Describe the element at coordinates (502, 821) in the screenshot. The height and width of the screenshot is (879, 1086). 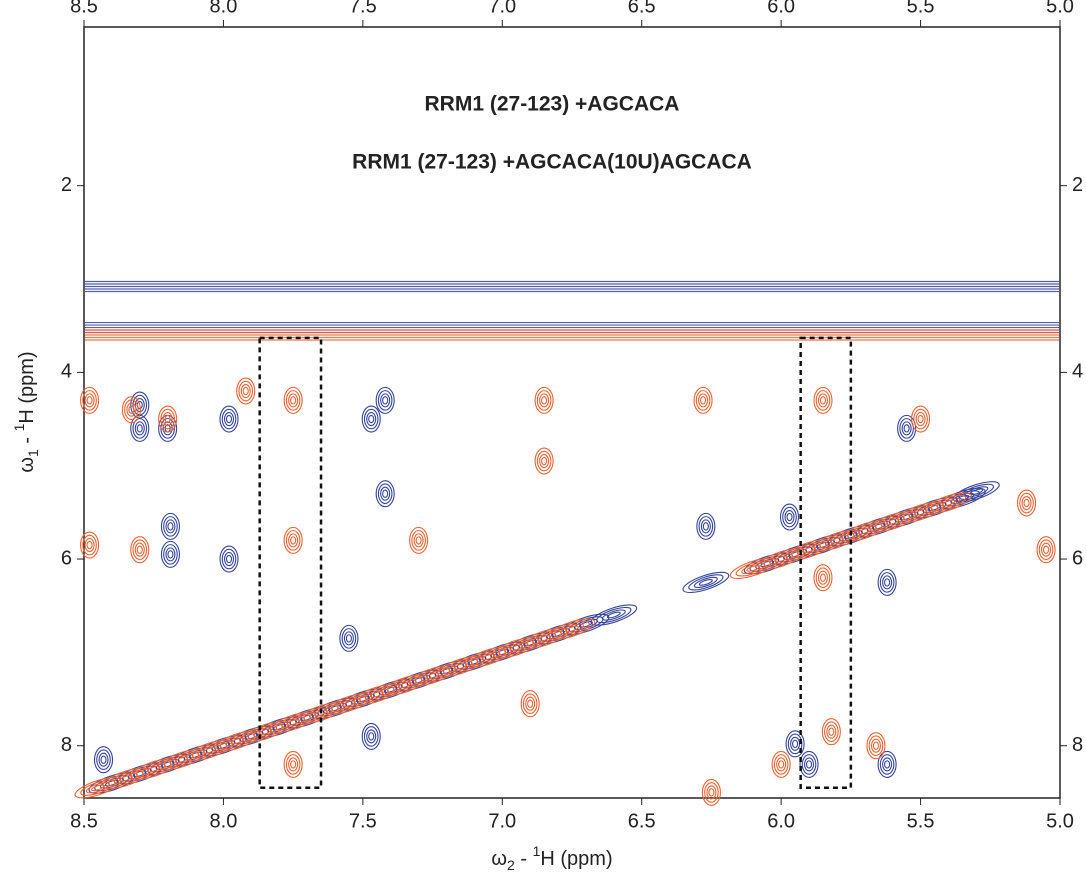
I see `x-tick-label: 7.0` at that location.